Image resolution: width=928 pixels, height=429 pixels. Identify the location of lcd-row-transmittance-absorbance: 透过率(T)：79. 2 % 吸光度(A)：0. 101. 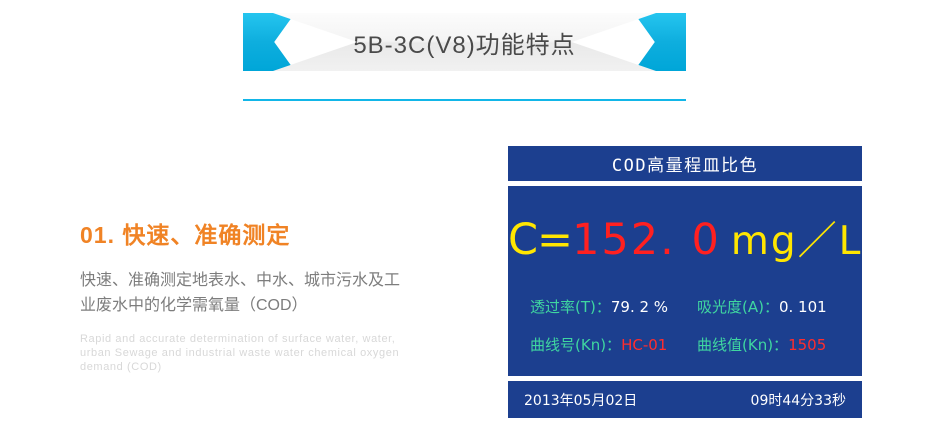
(685, 306).